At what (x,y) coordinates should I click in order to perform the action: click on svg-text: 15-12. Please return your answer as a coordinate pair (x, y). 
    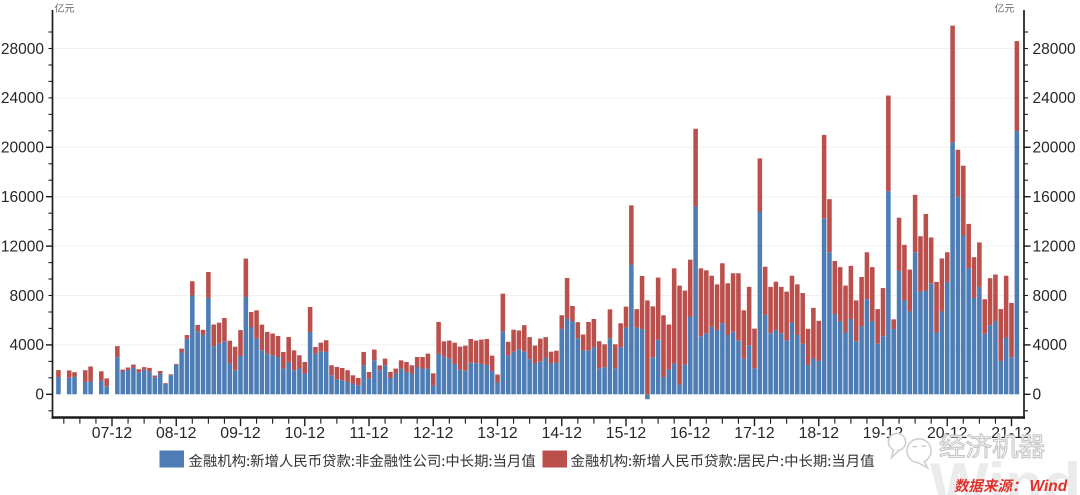
    Looking at the image, I should click on (626, 433).